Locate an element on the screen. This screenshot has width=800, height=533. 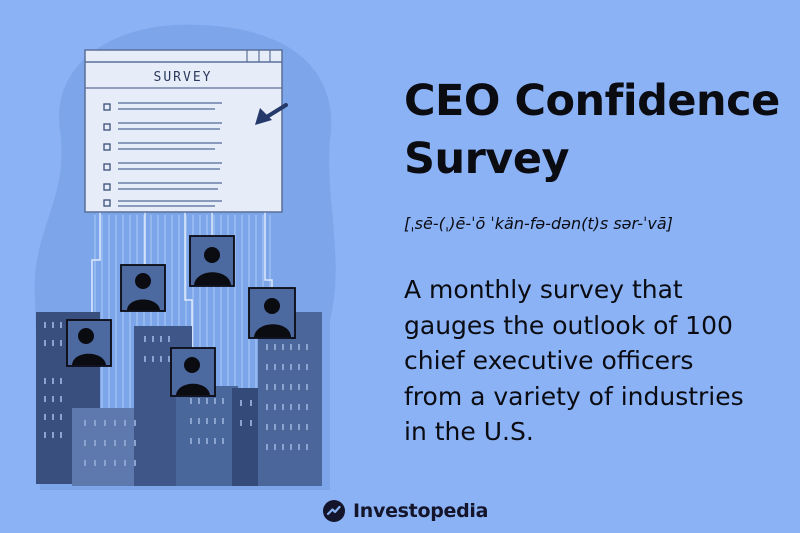
definition-line-4: from a variety of industries is located at coordinates (574, 396).